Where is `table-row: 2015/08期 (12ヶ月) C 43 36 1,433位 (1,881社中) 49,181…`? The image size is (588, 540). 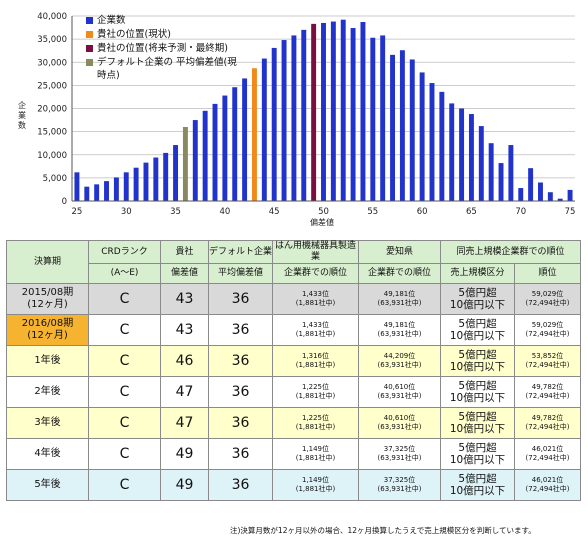 table-row: 2015/08期 (12ヶ月) C 43 36 1,433位 (1,881社中) 49,181… is located at coordinates (294, 299).